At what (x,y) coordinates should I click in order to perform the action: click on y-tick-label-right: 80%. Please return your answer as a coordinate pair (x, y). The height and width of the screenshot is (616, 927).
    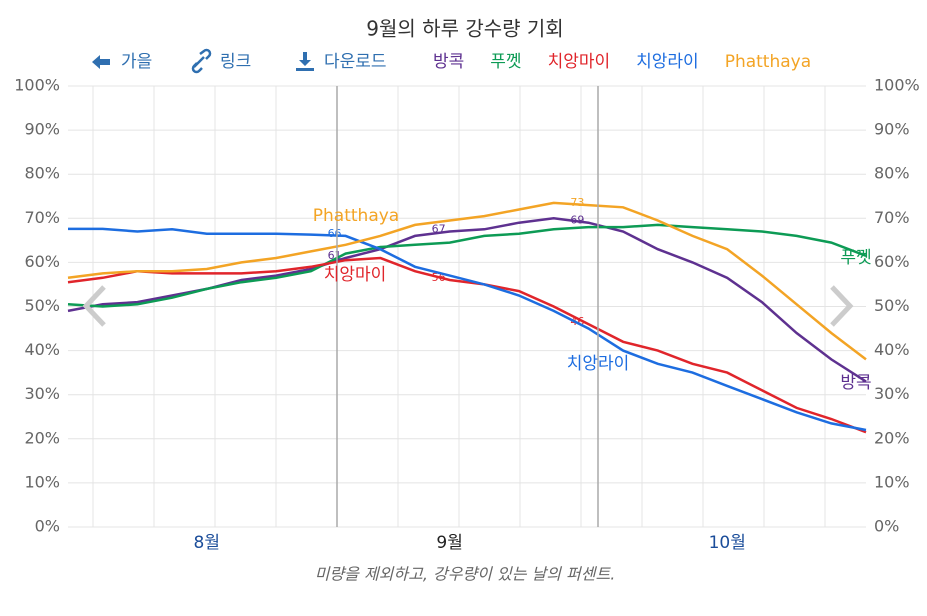
    Looking at the image, I should click on (892, 173).